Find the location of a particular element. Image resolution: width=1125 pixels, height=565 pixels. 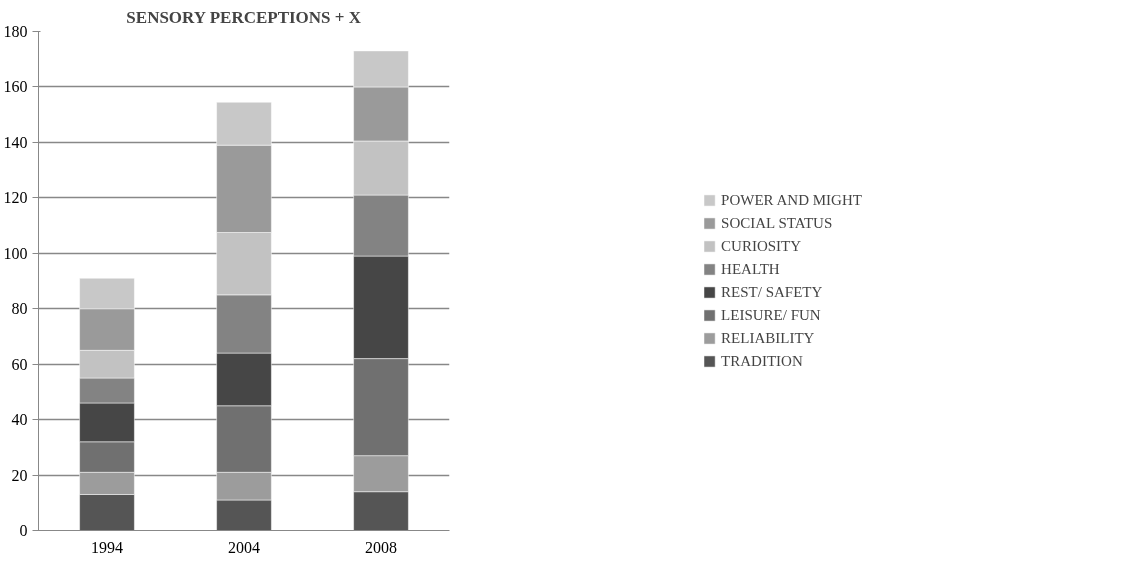

x-tick-label: 2004 is located at coordinates (244, 547).